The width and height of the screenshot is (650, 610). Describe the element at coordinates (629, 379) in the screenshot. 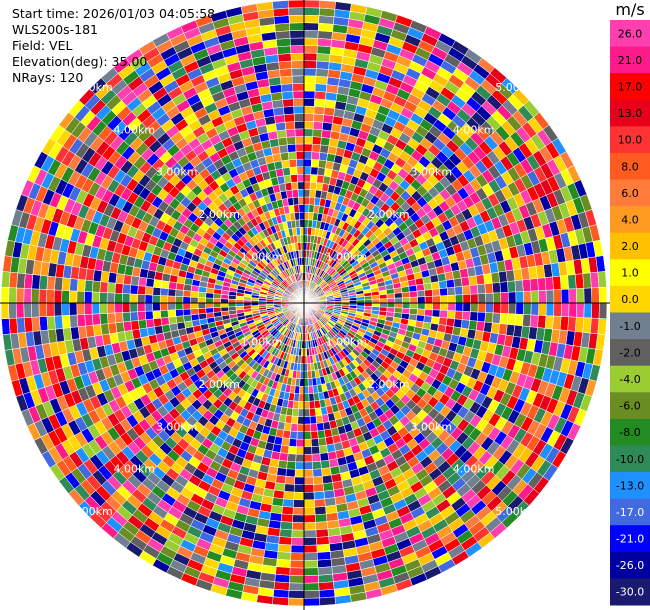

I see `colorbar-tick-label: -4.0` at that location.